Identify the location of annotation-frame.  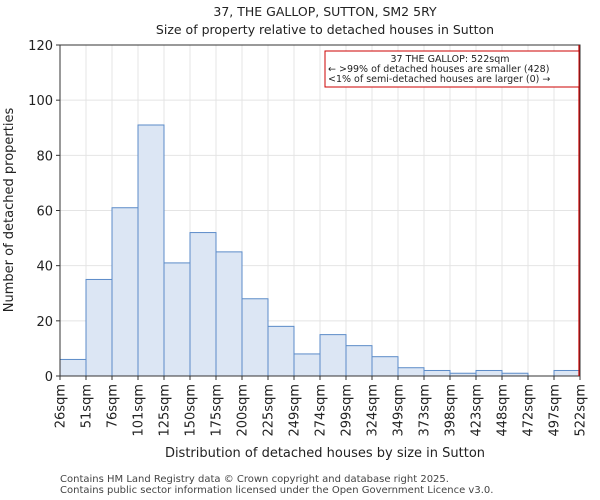
(452, 69).